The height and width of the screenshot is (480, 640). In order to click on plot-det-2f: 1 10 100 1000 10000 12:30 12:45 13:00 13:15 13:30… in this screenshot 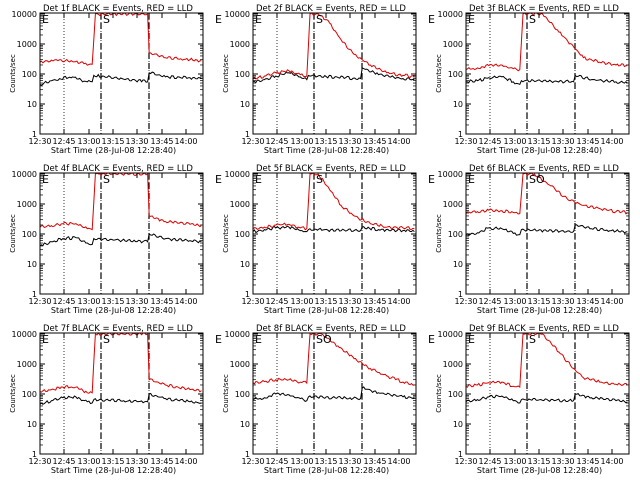, I will do `click(328, 79)`.